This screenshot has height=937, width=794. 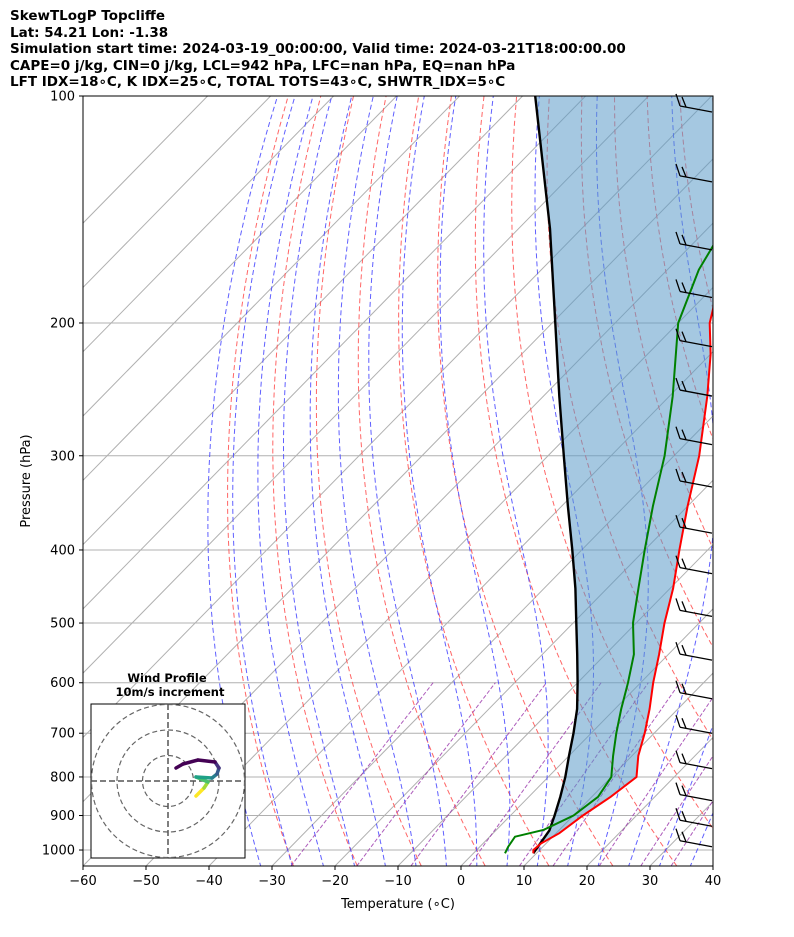 I want to click on temperature-line, so click(x=622, y=579).